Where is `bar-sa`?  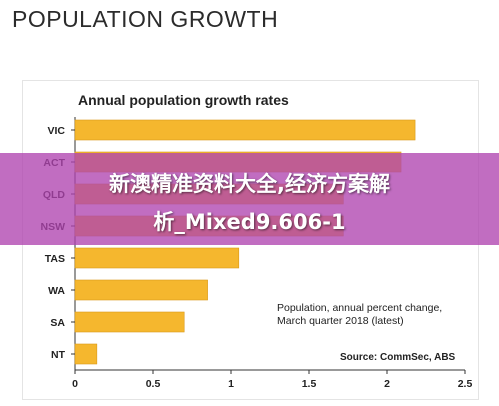 bar-sa is located at coordinates (129, 322).